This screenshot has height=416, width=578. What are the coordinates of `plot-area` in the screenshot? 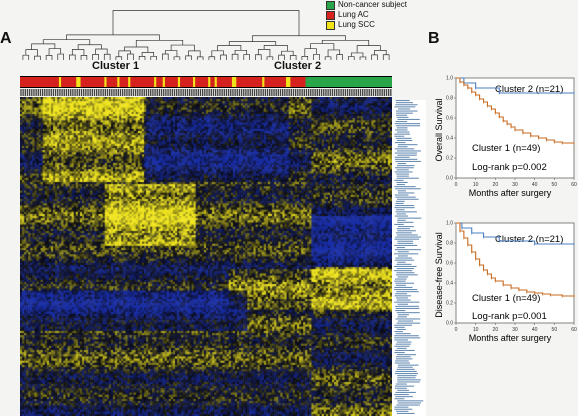 It's located at (515, 273).